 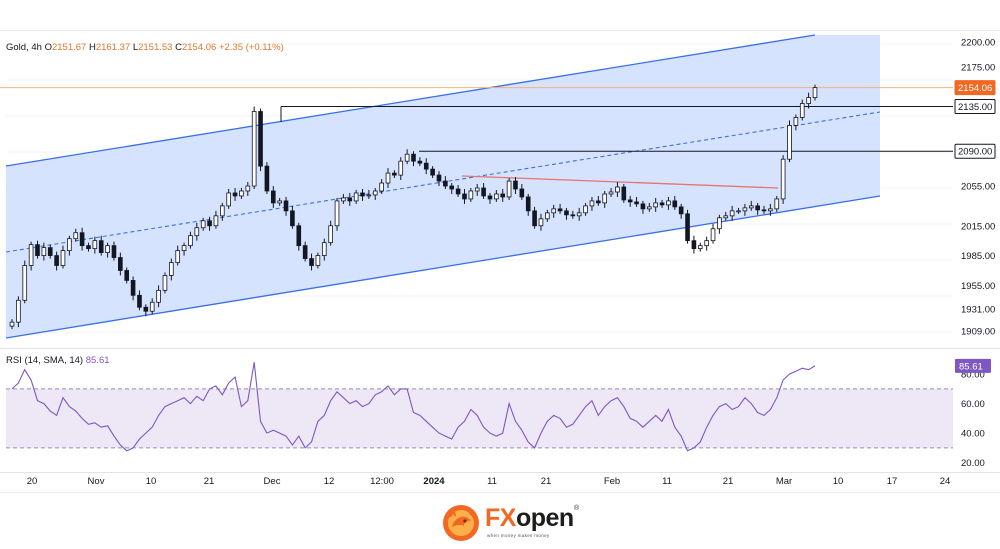 I want to click on price-tick-label: 1955.00, so click(x=978, y=286).